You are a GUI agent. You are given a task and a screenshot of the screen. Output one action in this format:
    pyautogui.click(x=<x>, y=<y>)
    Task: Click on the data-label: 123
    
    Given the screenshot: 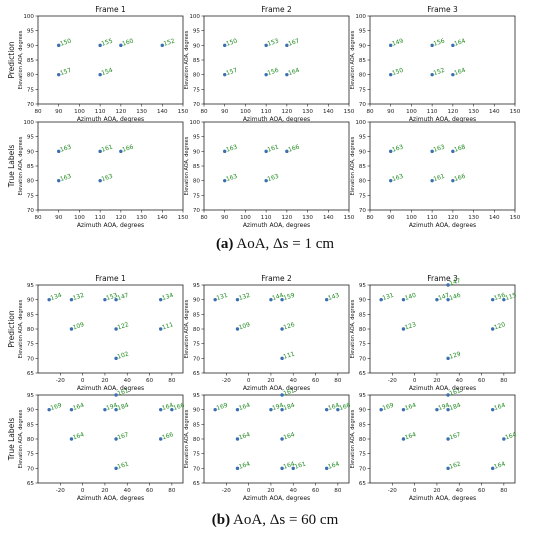 What is the action you would take?
    pyautogui.click(x=410, y=326)
    